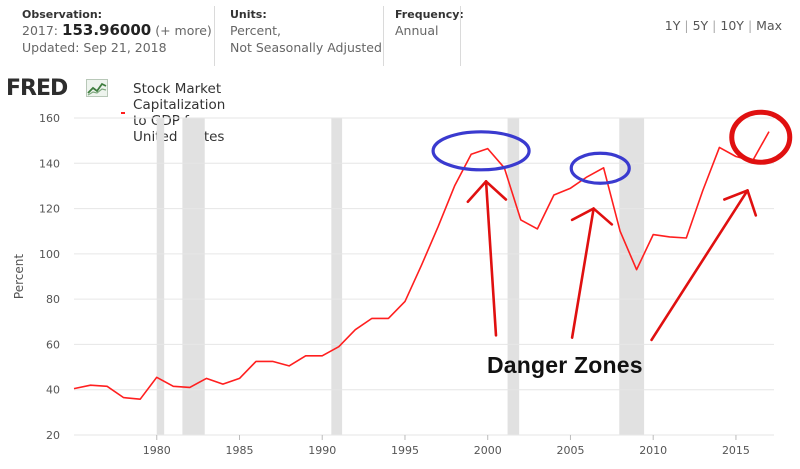 This screenshot has height=469, width=800. Describe the element at coordinates (322, 450) in the screenshot. I see `x-tick-label: 1990` at that location.